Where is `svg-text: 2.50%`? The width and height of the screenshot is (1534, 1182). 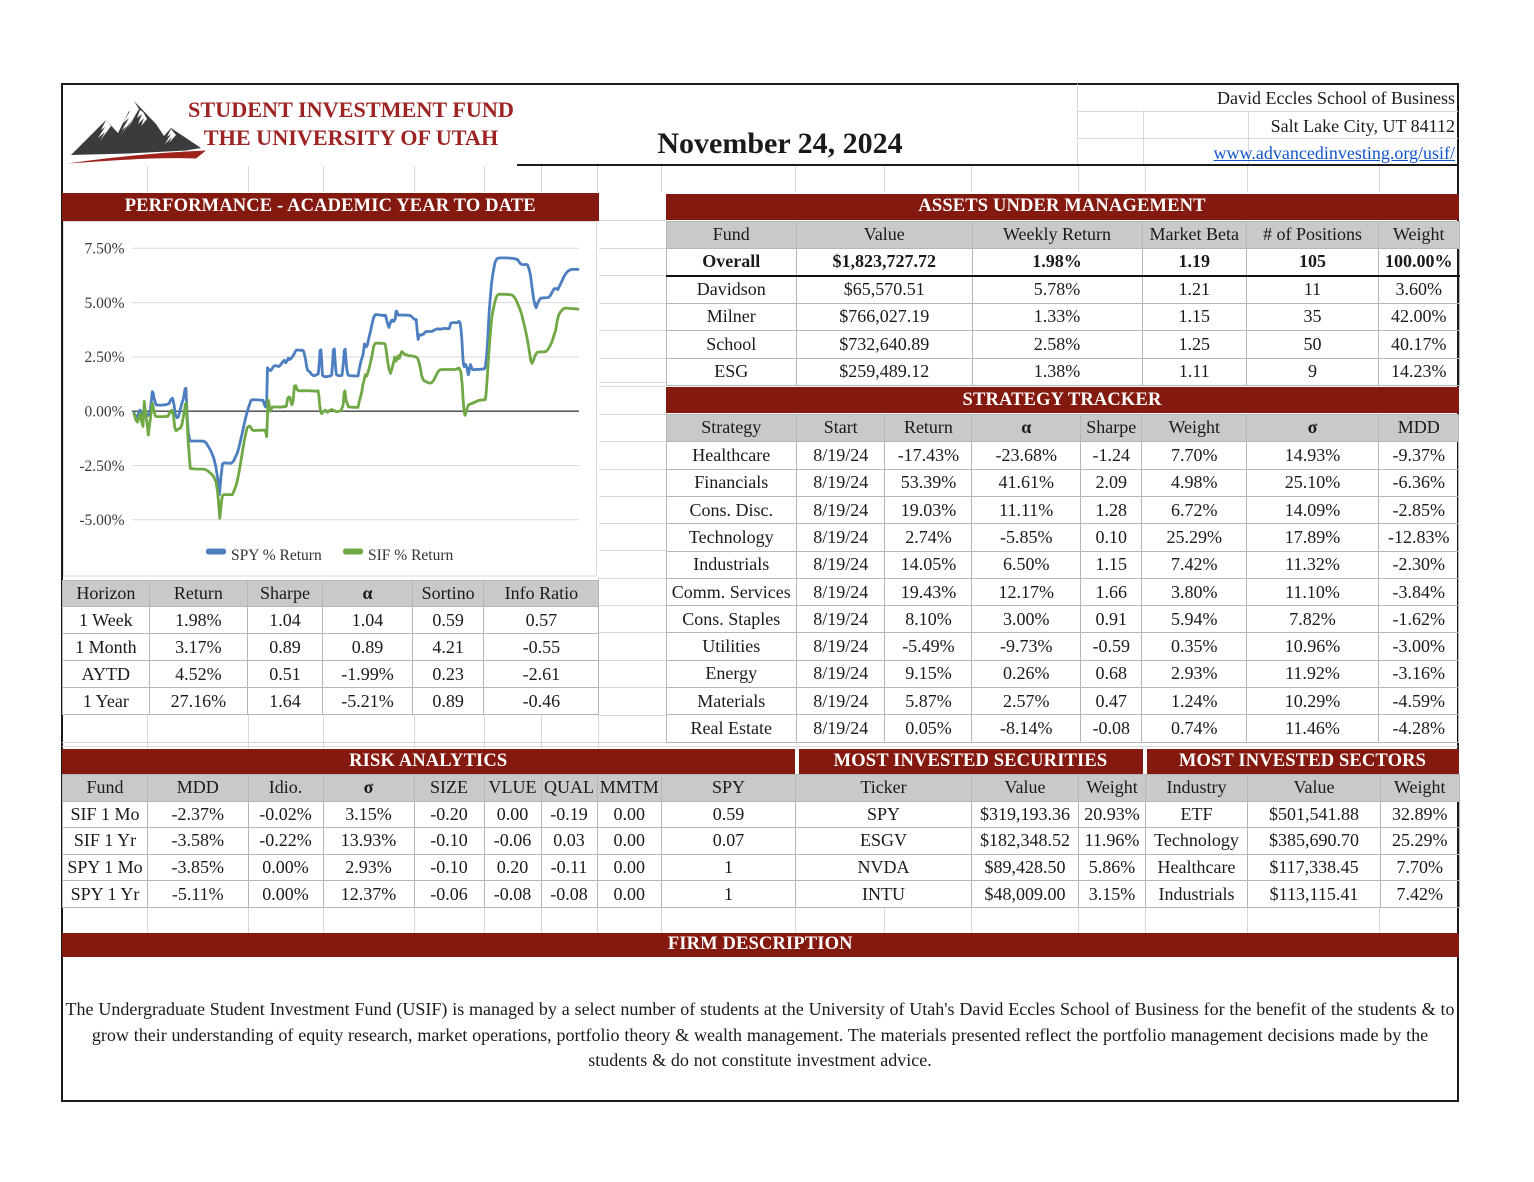 svg-text: 2.50% is located at coordinates (105, 357).